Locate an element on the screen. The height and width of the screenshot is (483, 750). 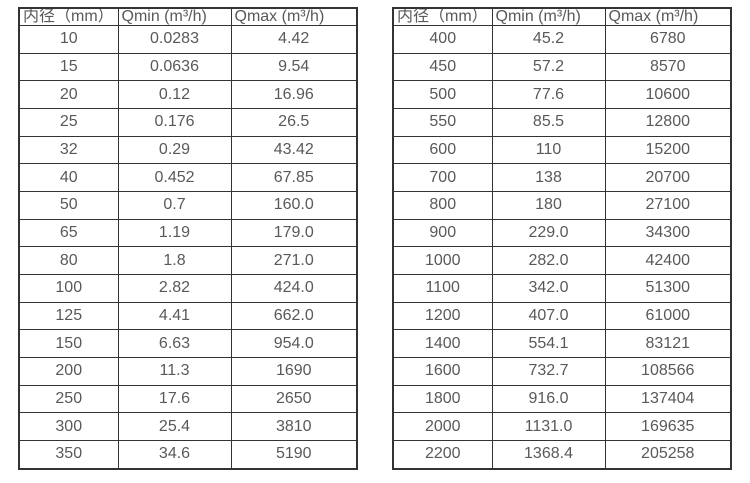
table-row: 900 229.0 34300 is located at coordinates (562, 233).